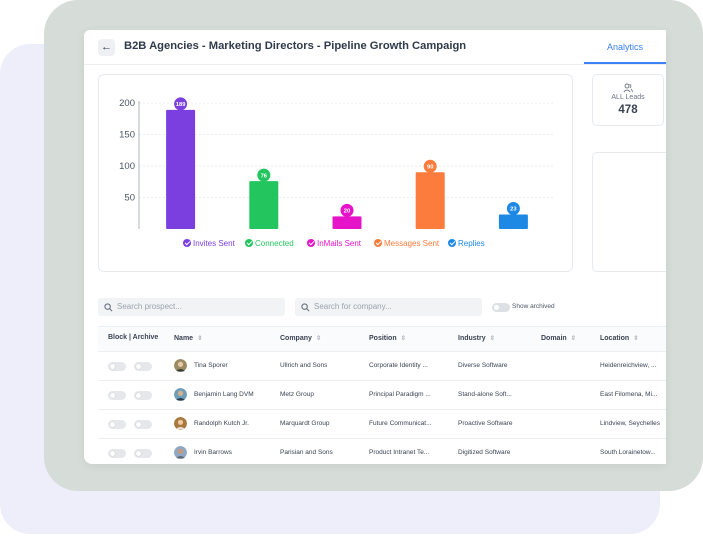 Image resolution: width=703 pixels, height=537 pixels. I want to click on bar-replies, so click(513, 221).